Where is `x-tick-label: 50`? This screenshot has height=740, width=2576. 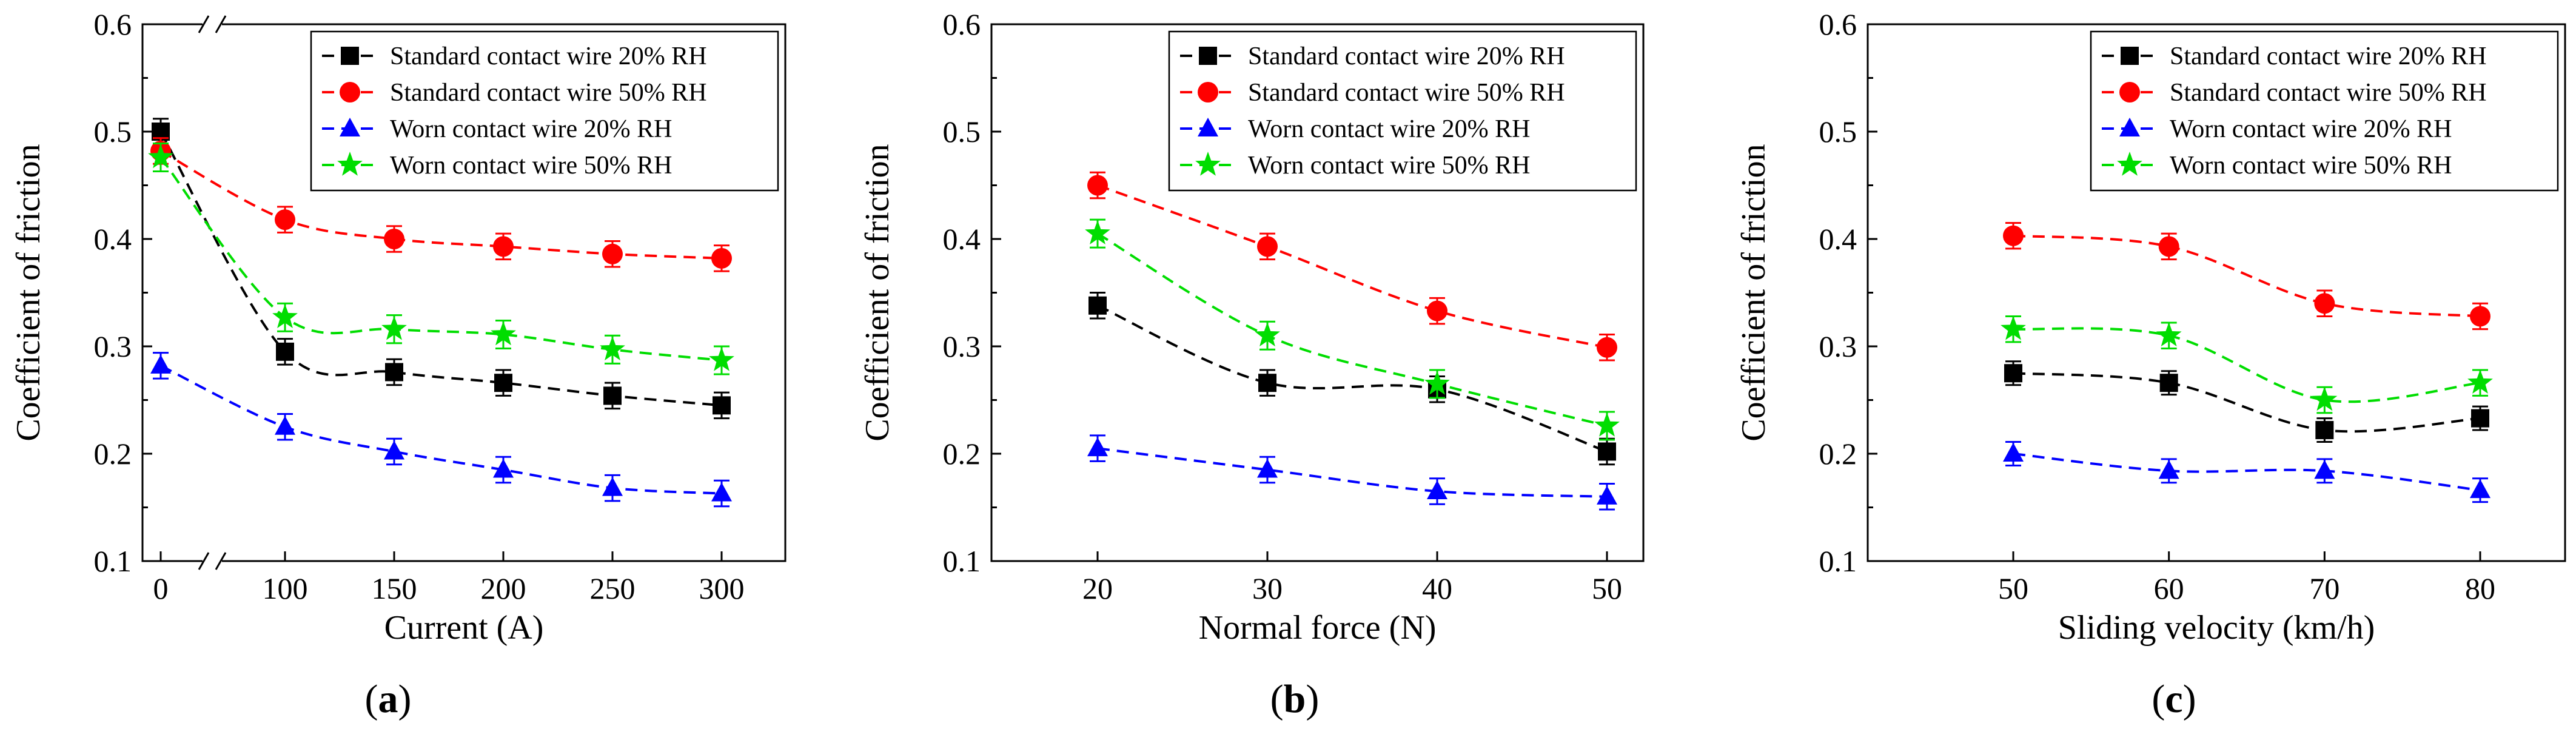
x-tick-label: 50 is located at coordinates (2013, 588).